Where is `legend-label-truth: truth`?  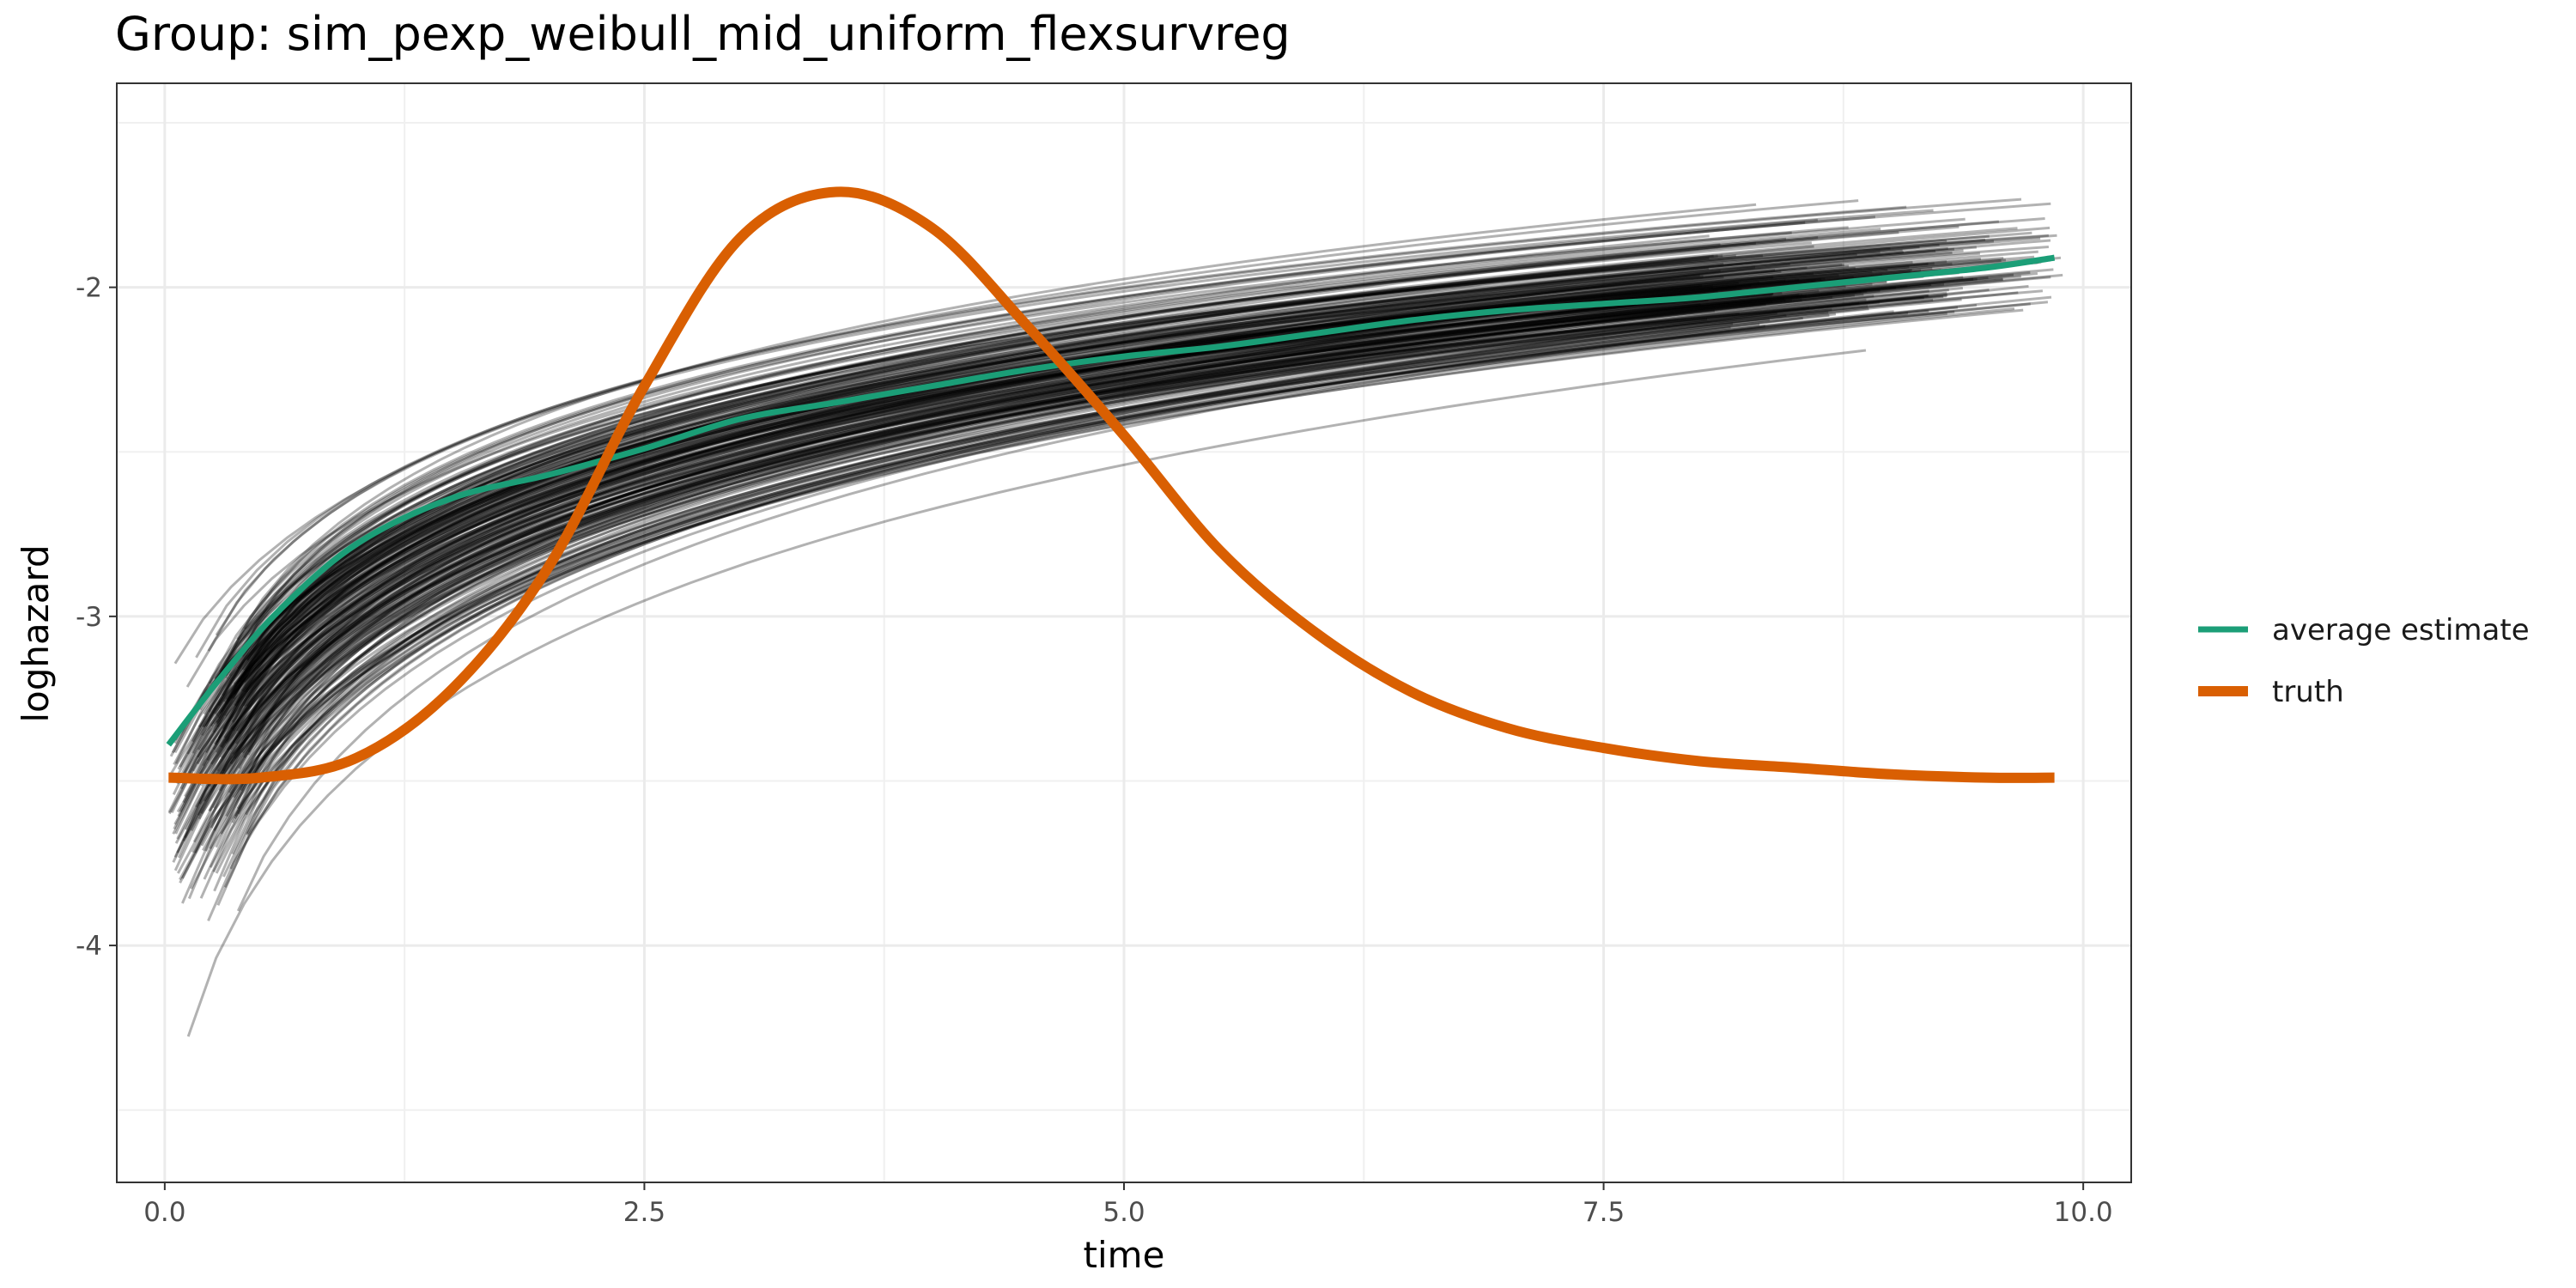
legend-label-truth: truth is located at coordinates (2308, 692).